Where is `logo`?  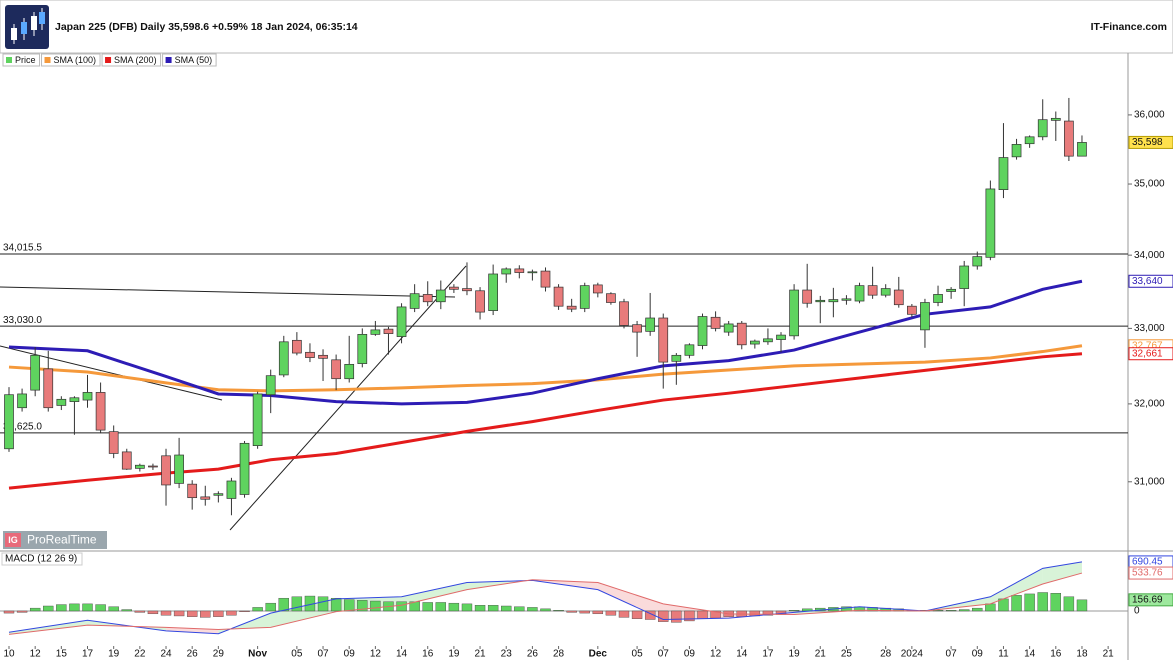 logo is located at coordinates (27, 27).